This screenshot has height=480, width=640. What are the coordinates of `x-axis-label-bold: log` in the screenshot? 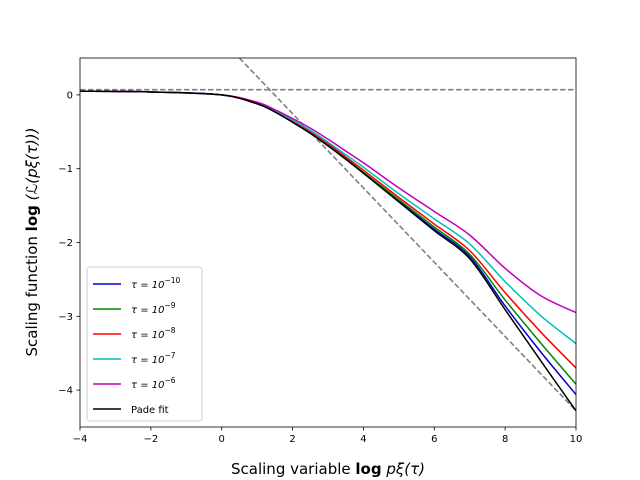 It's located at (368, 469).